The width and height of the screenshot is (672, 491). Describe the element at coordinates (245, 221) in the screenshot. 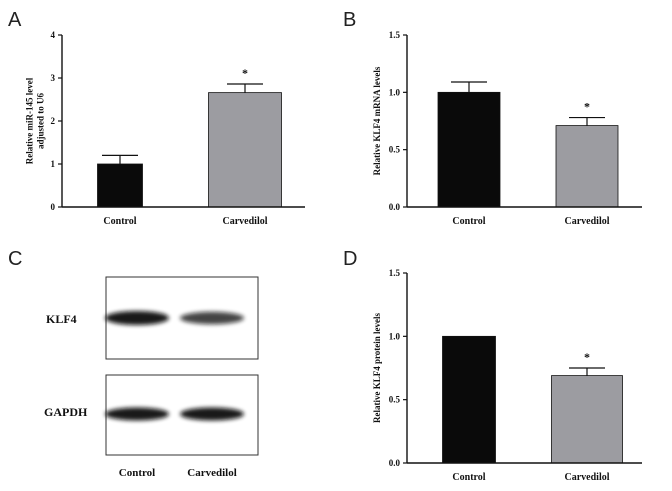

I see `panel-a-category-label: Carvedilol` at that location.